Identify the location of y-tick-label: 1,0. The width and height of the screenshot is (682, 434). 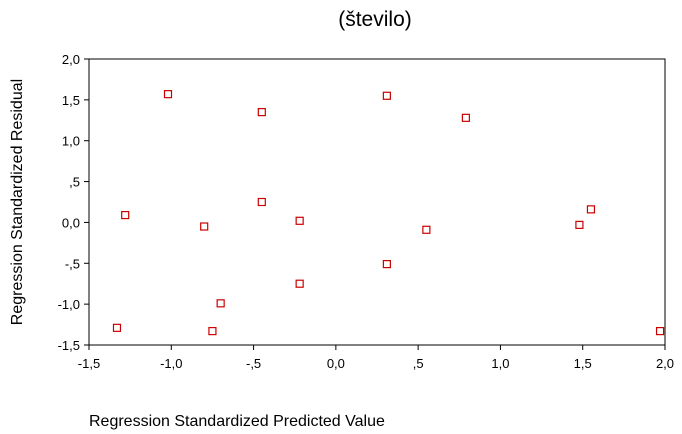
(71, 141).